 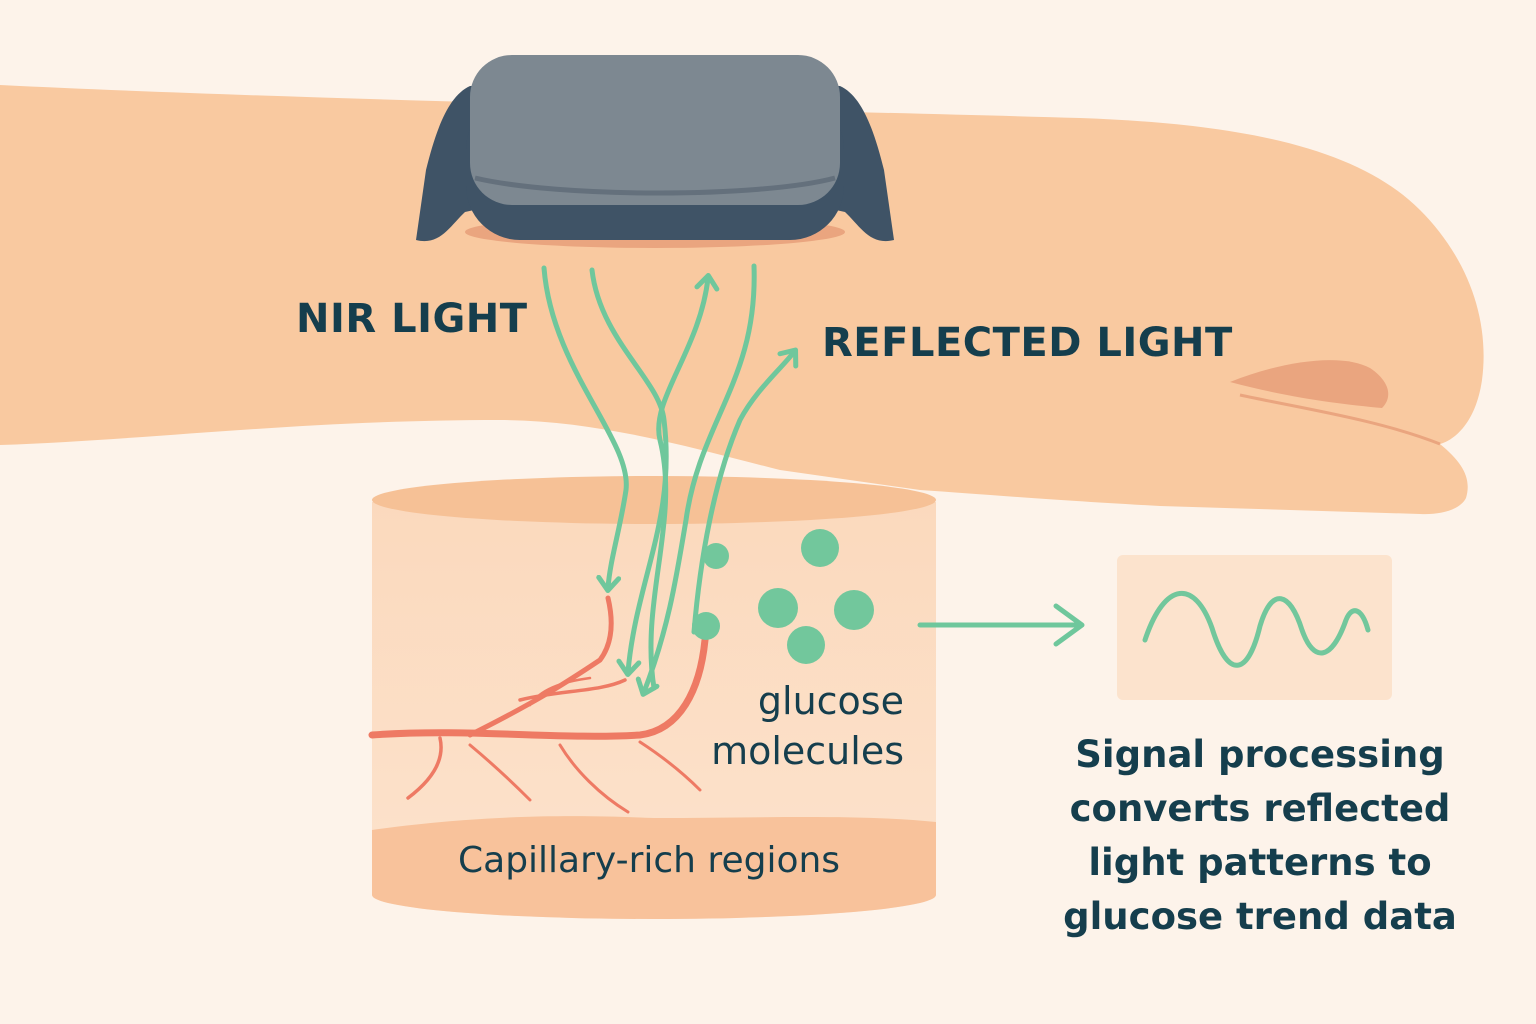 I want to click on wearable-sensor-icon, so click(x=655, y=151).